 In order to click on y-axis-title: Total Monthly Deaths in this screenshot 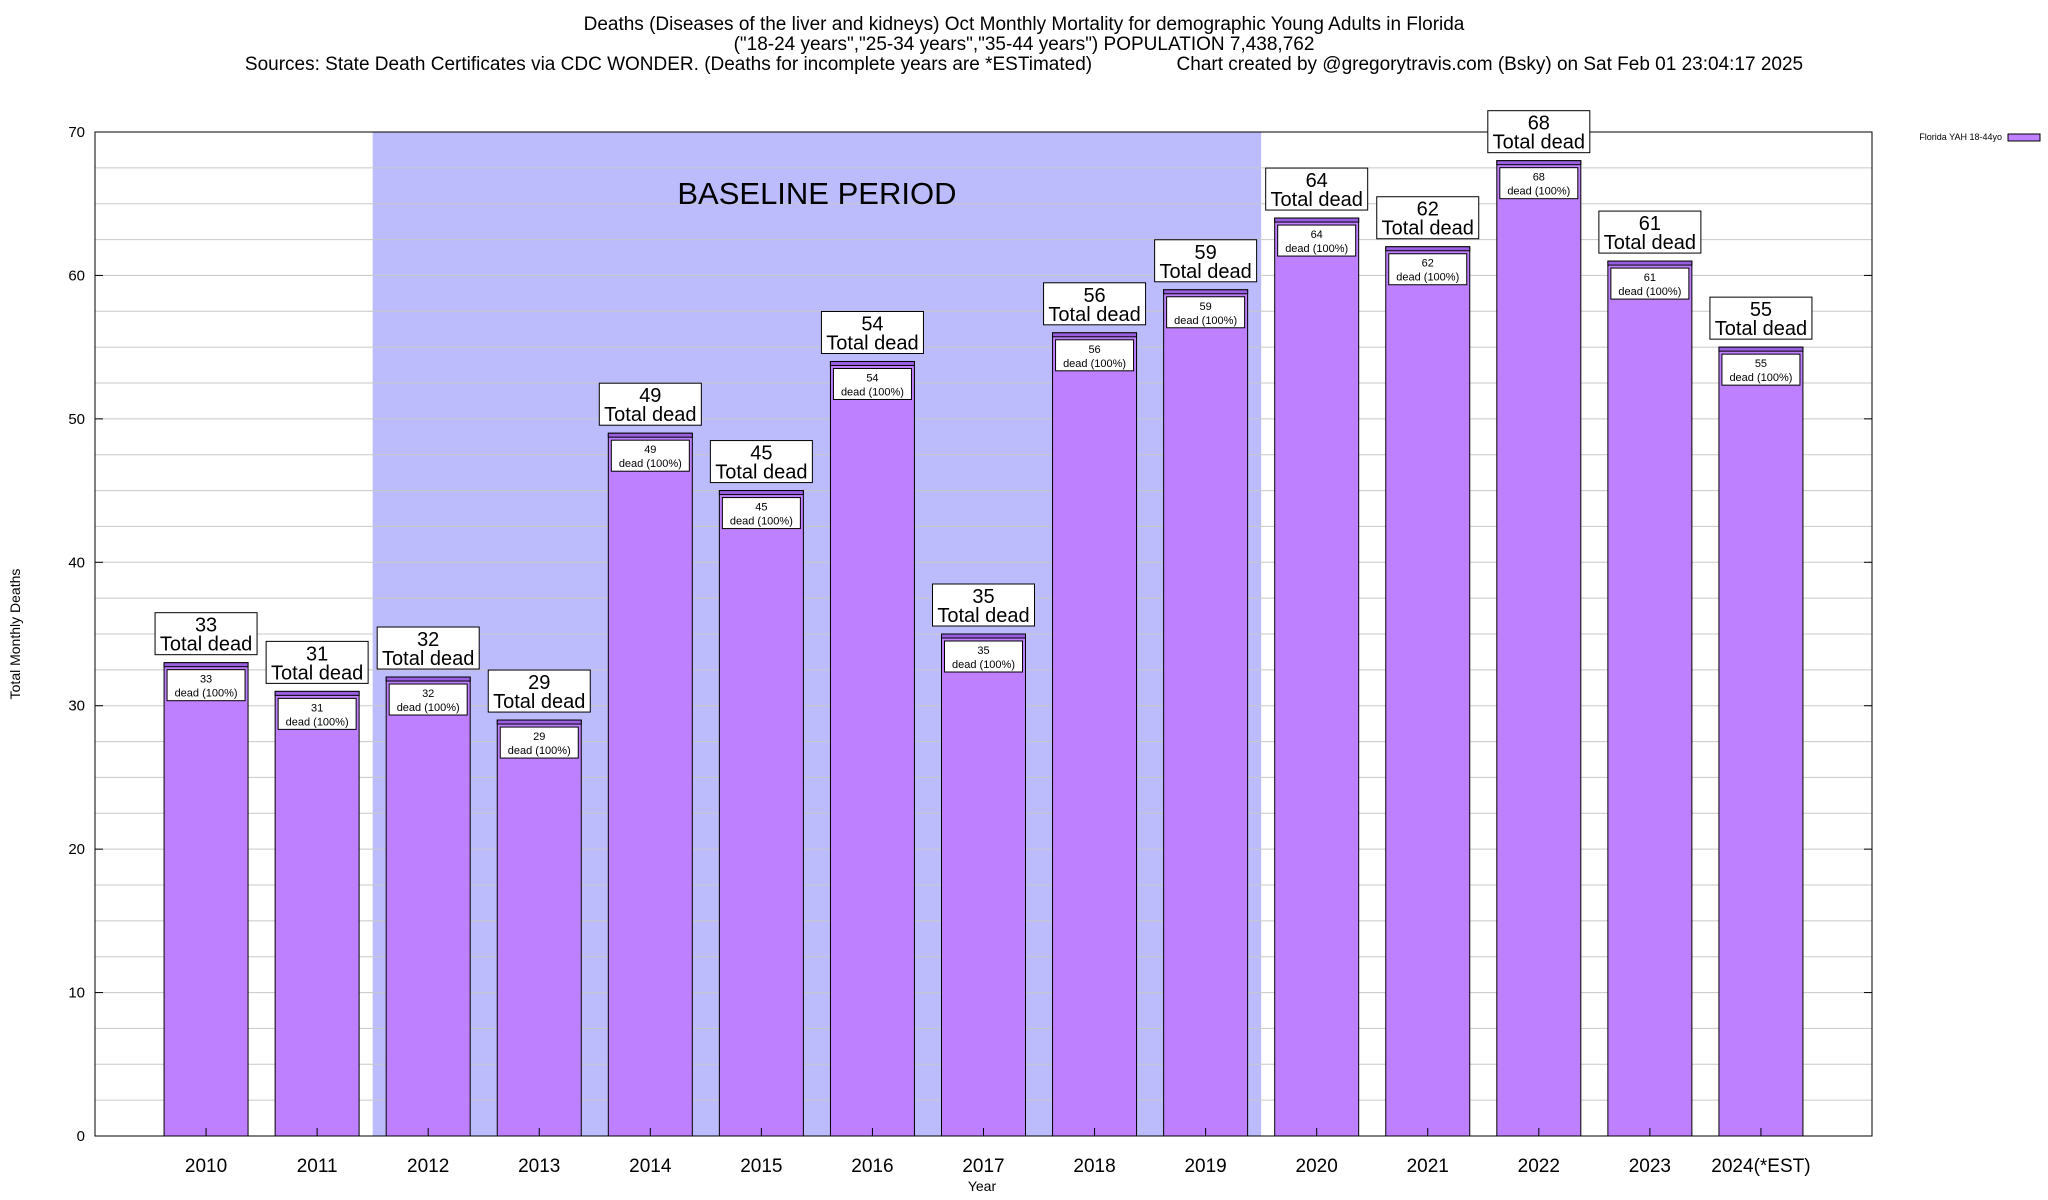, I will do `click(15, 634)`.